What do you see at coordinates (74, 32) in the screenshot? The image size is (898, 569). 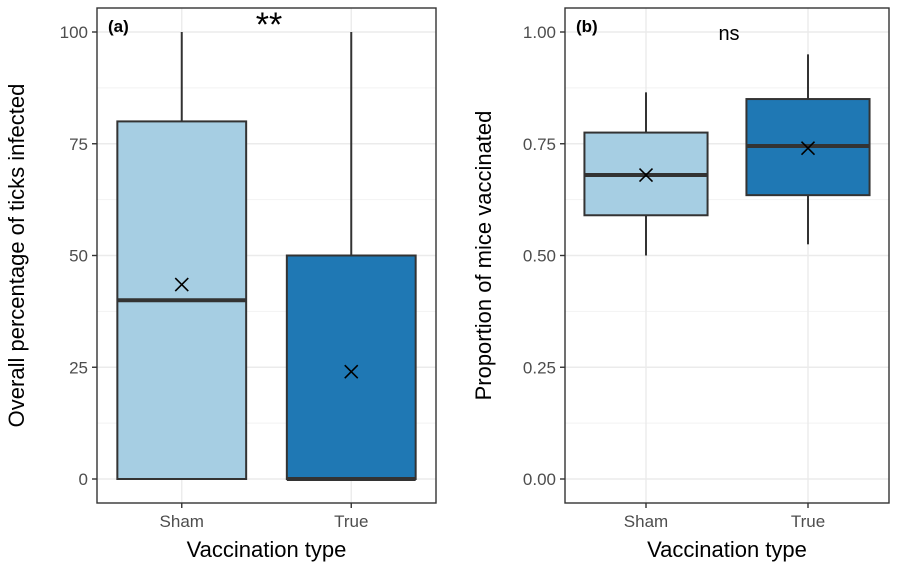 I see `y-tick-label: 100` at bounding box center [74, 32].